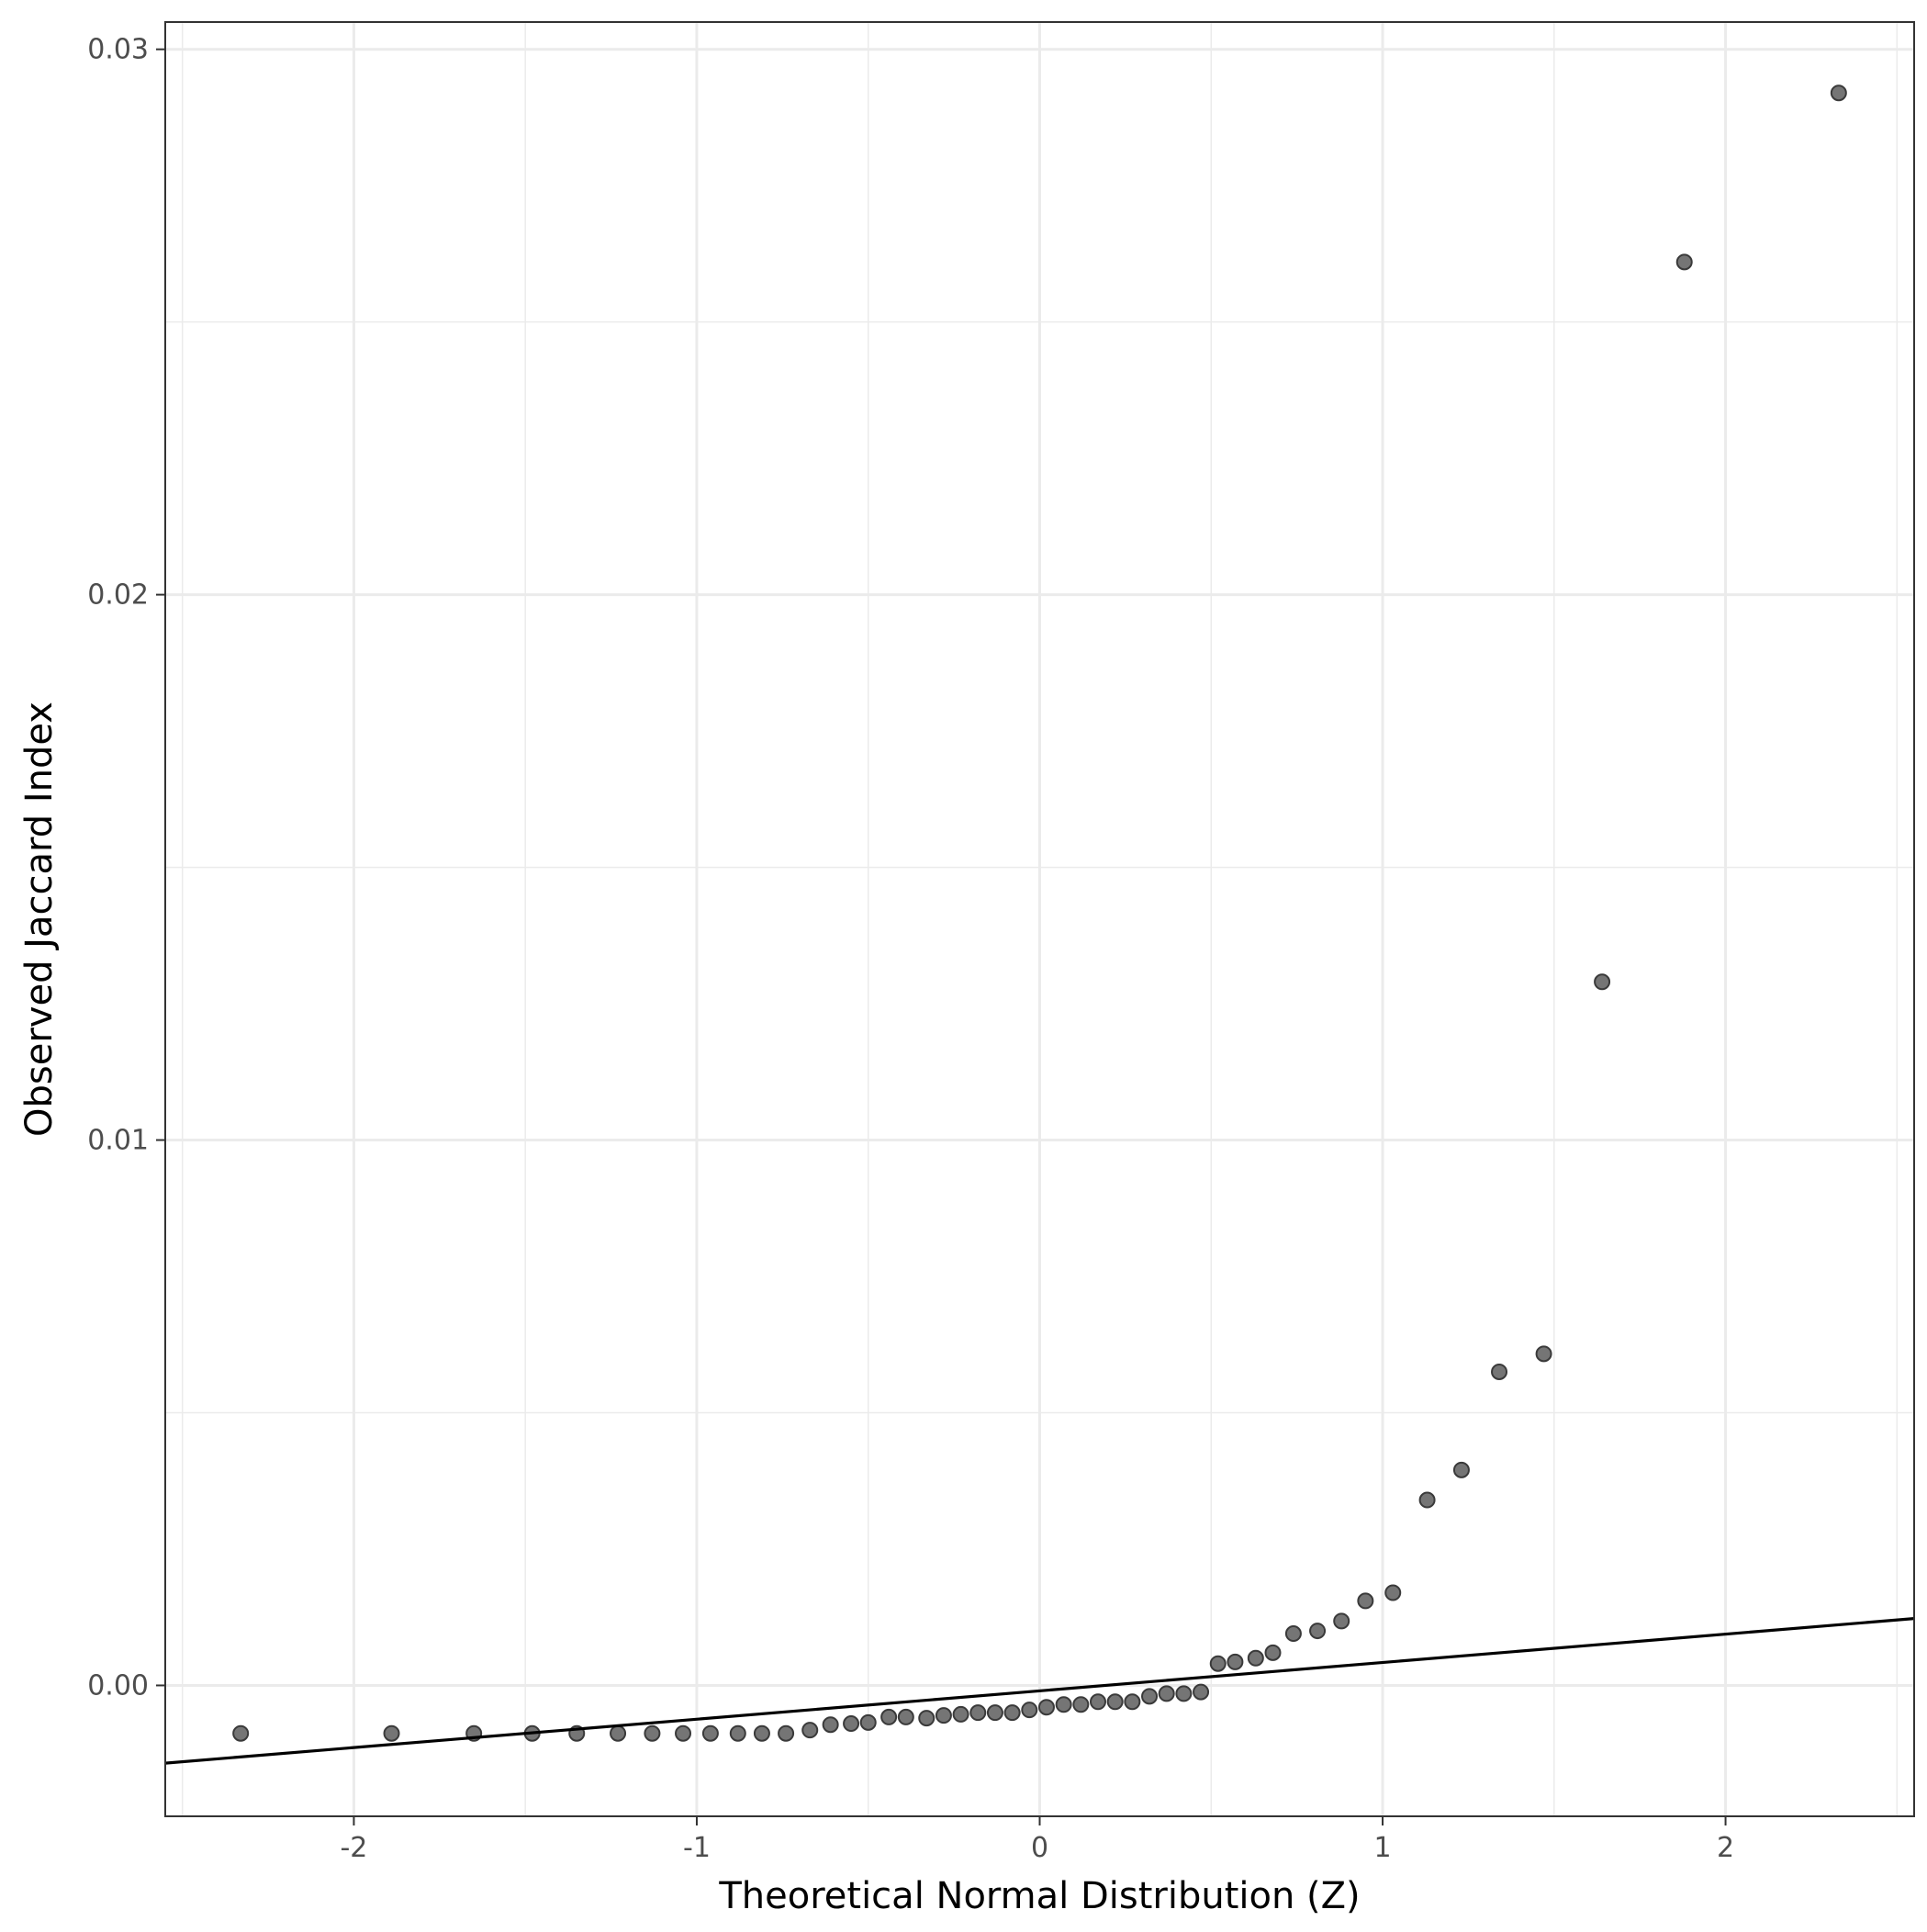 This screenshot has width=1927, height=1932. What do you see at coordinates (118, 595) in the screenshot?
I see `y-tick-label: 0.02` at bounding box center [118, 595].